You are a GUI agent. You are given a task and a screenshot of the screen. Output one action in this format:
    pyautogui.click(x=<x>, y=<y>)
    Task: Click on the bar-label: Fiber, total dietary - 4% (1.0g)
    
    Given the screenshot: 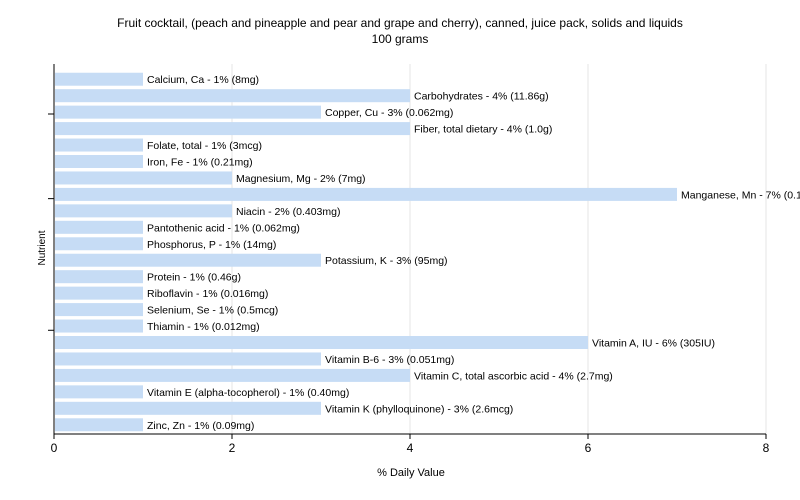 What is the action you would take?
    pyautogui.click(x=483, y=130)
    